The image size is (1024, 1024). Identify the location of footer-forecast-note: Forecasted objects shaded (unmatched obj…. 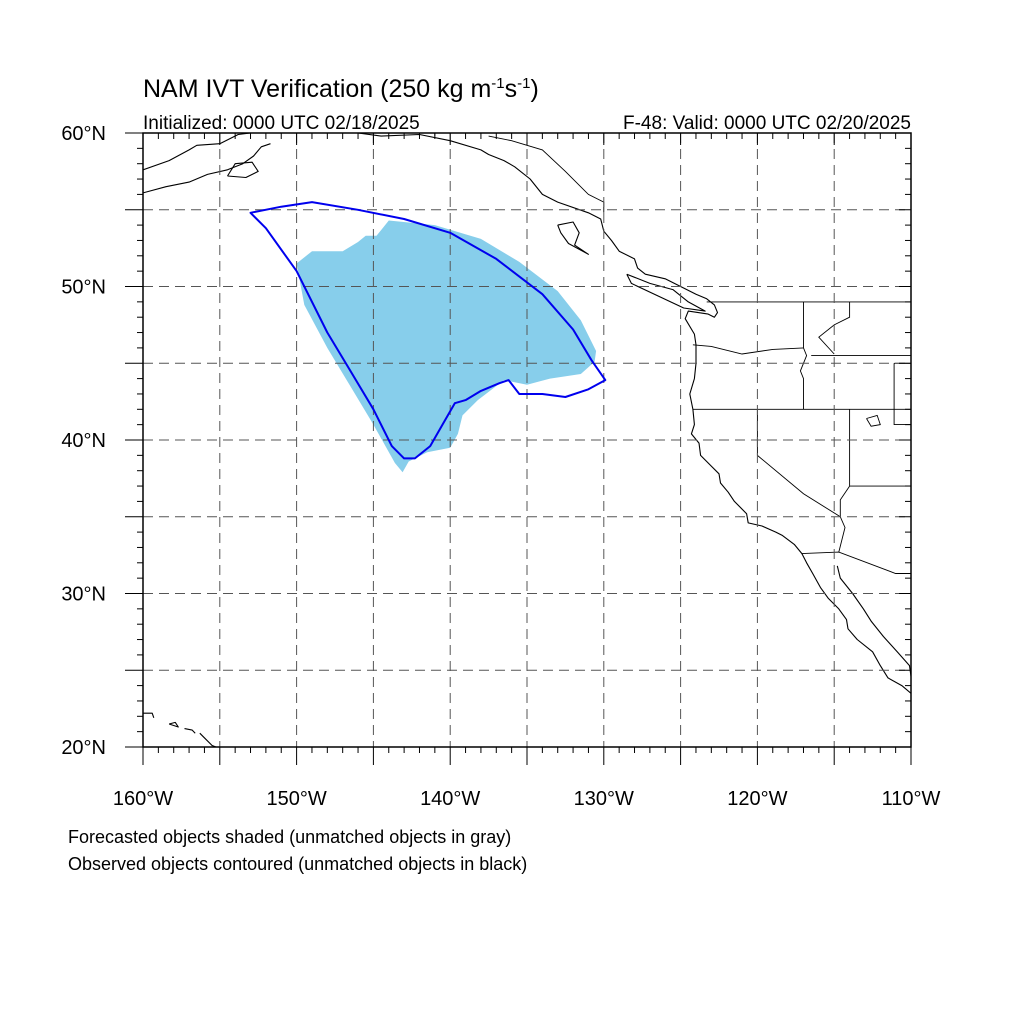
(289, 837).